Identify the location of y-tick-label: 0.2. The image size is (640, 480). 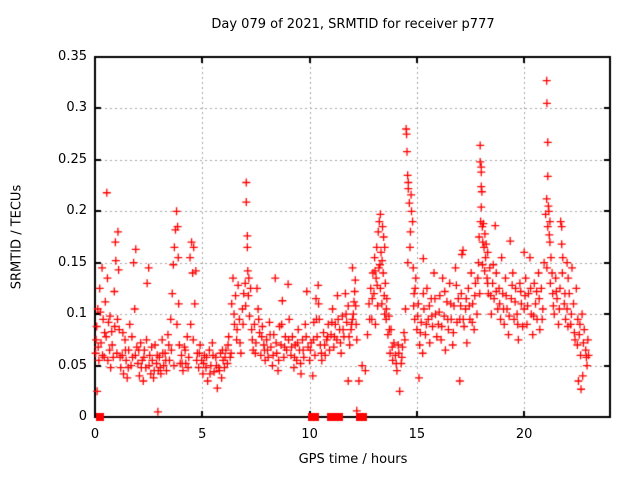
(76, 211).